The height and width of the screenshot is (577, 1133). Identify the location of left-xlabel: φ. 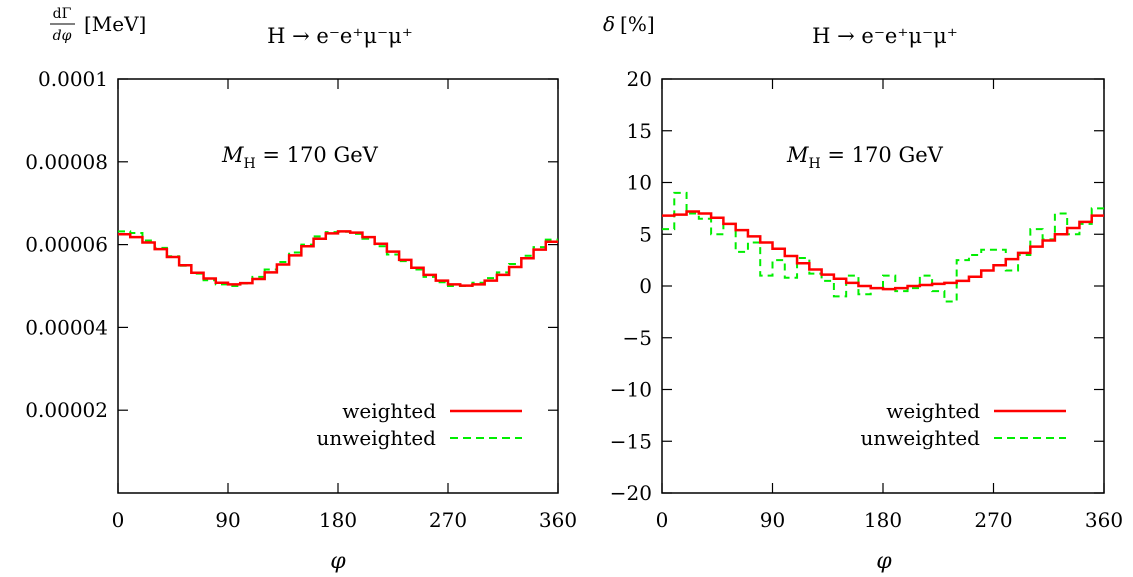
(338, 561).